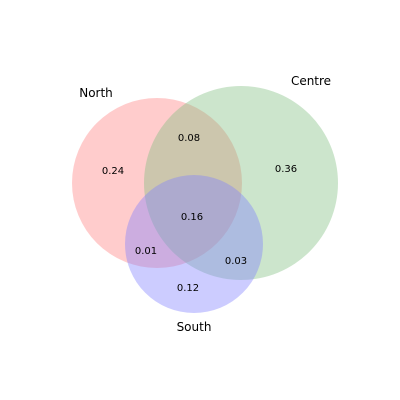 Image resolution: width=400 pixels, height=400 pixels. What do you see at coordinates (188, 288) in the screenshot?
I see `region-label-south-only: 0.12` at bounding box center [188, 288].